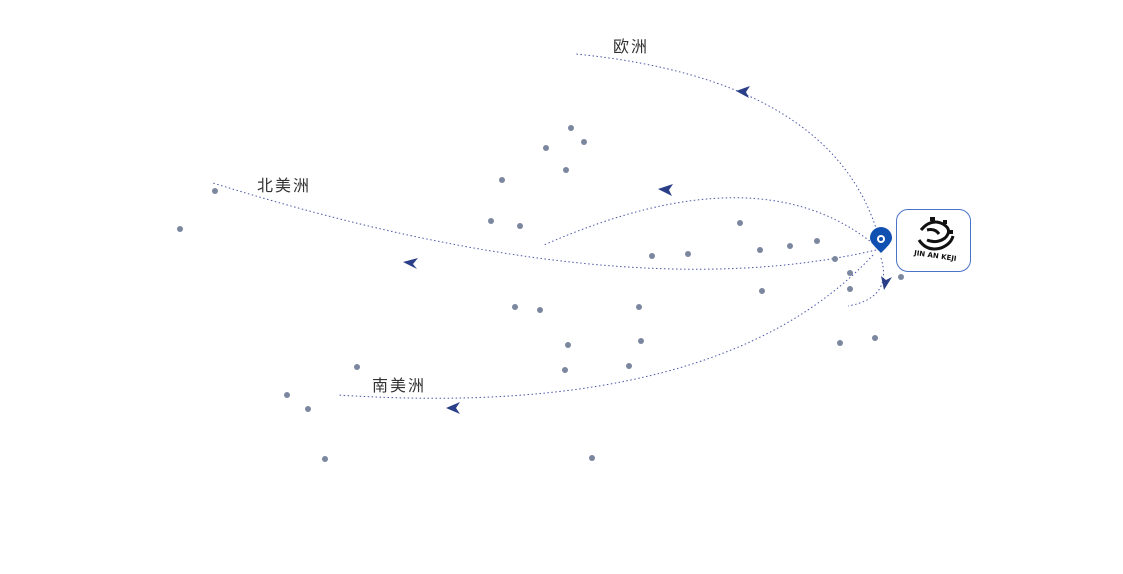 The height and width of the screenshot is (574, 1123). What do you see at coordinates (866, 282) in the screenshot?
I see `route-short` at bounding box center [866, 282].